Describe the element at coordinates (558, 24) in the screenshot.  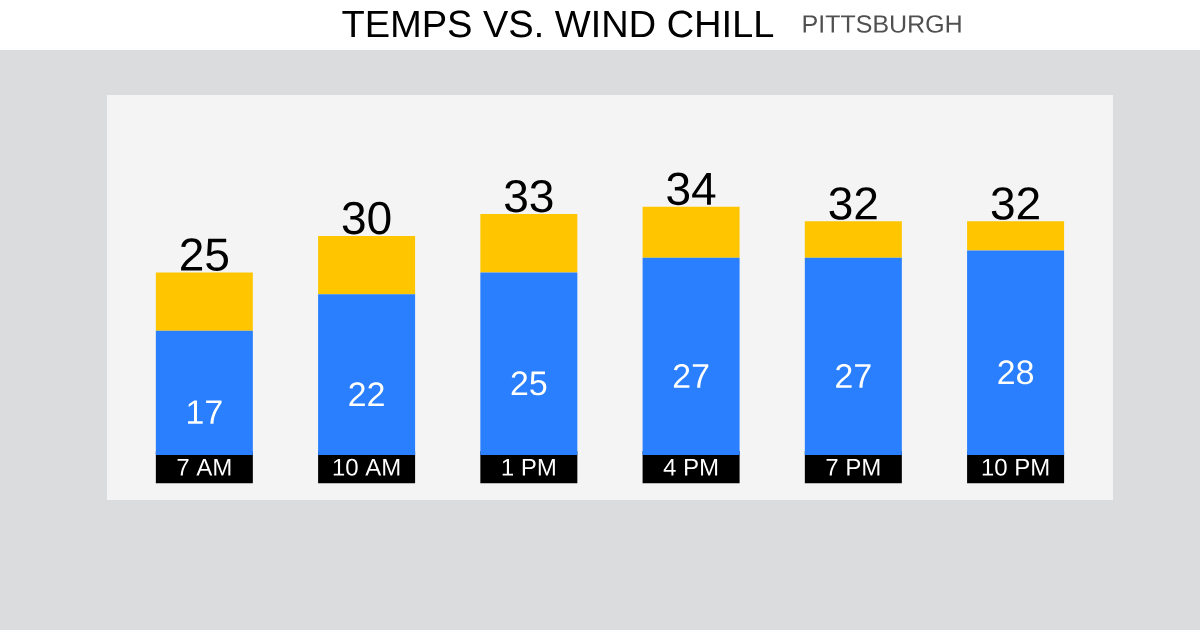
I see `chart-title: TEMPS VS. WIND CHILL` at that location.